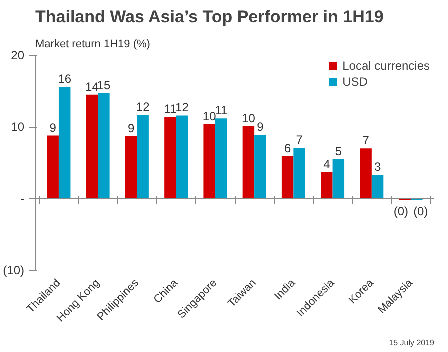 The width and height of the screenshot is (448, 352). I want to click on y-tick-label: -, so click(22, 199).